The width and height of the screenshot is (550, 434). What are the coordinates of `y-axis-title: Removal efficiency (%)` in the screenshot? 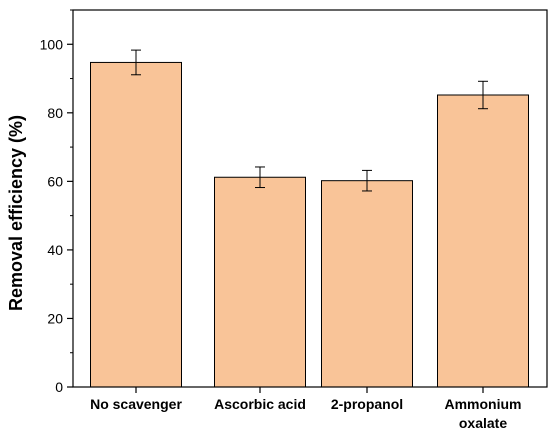 It's located at (16, 213).